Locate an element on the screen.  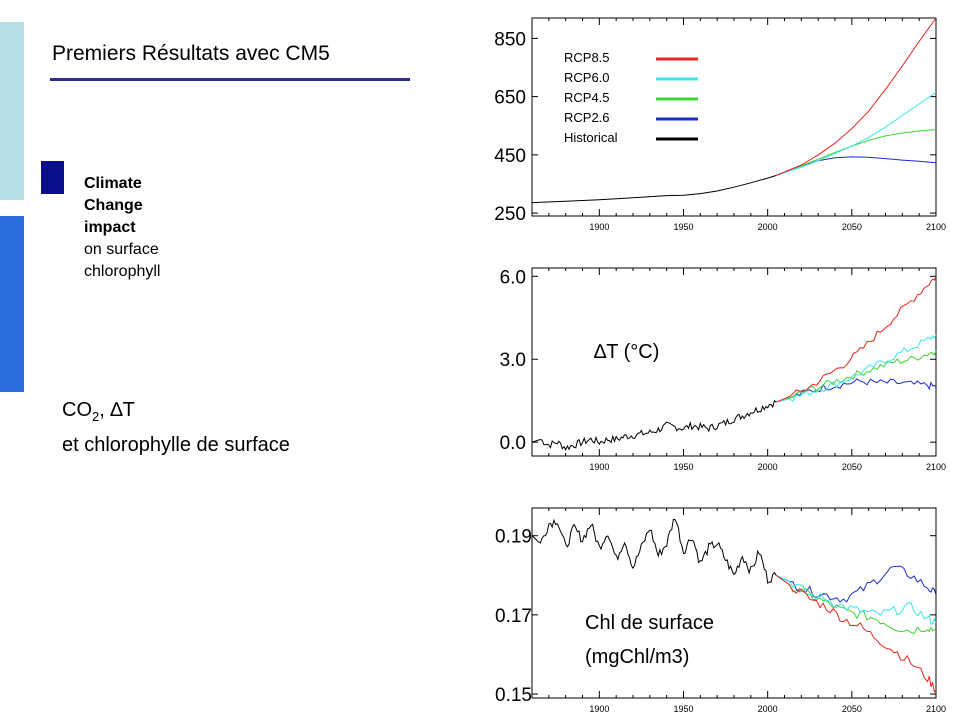
y-tick-label: 0.19 is located at coordinates (513, 537).